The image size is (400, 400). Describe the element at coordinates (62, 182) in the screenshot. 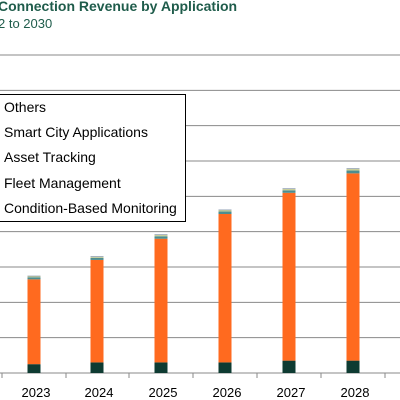

I see `legend-item-fleet-management: Fleet Management` at that location.